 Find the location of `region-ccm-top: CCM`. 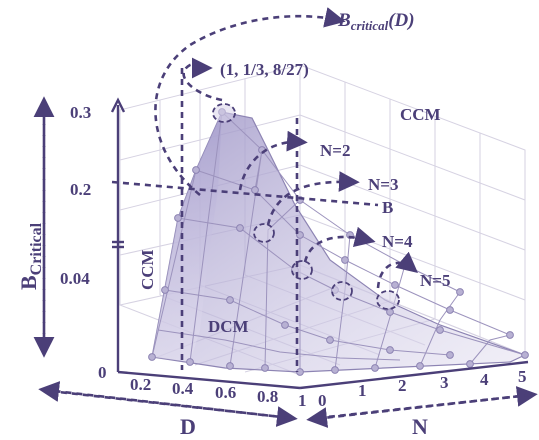

region-ccm-top: CCM is located at coordinates (420, 114).